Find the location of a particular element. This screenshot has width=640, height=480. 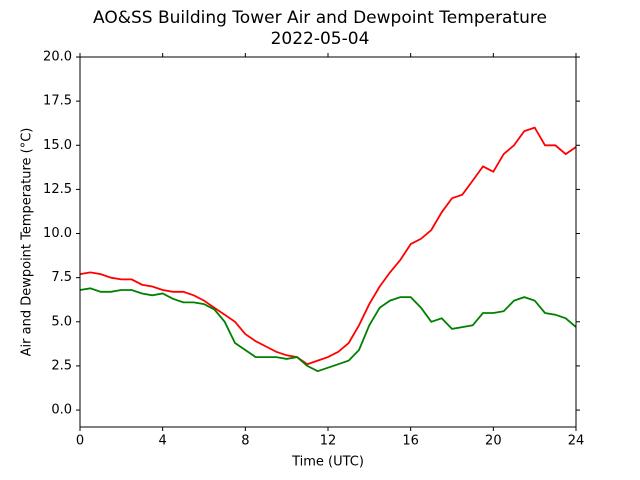

x-axis-label: Time (UTC) is located at coordinates (327, 462).